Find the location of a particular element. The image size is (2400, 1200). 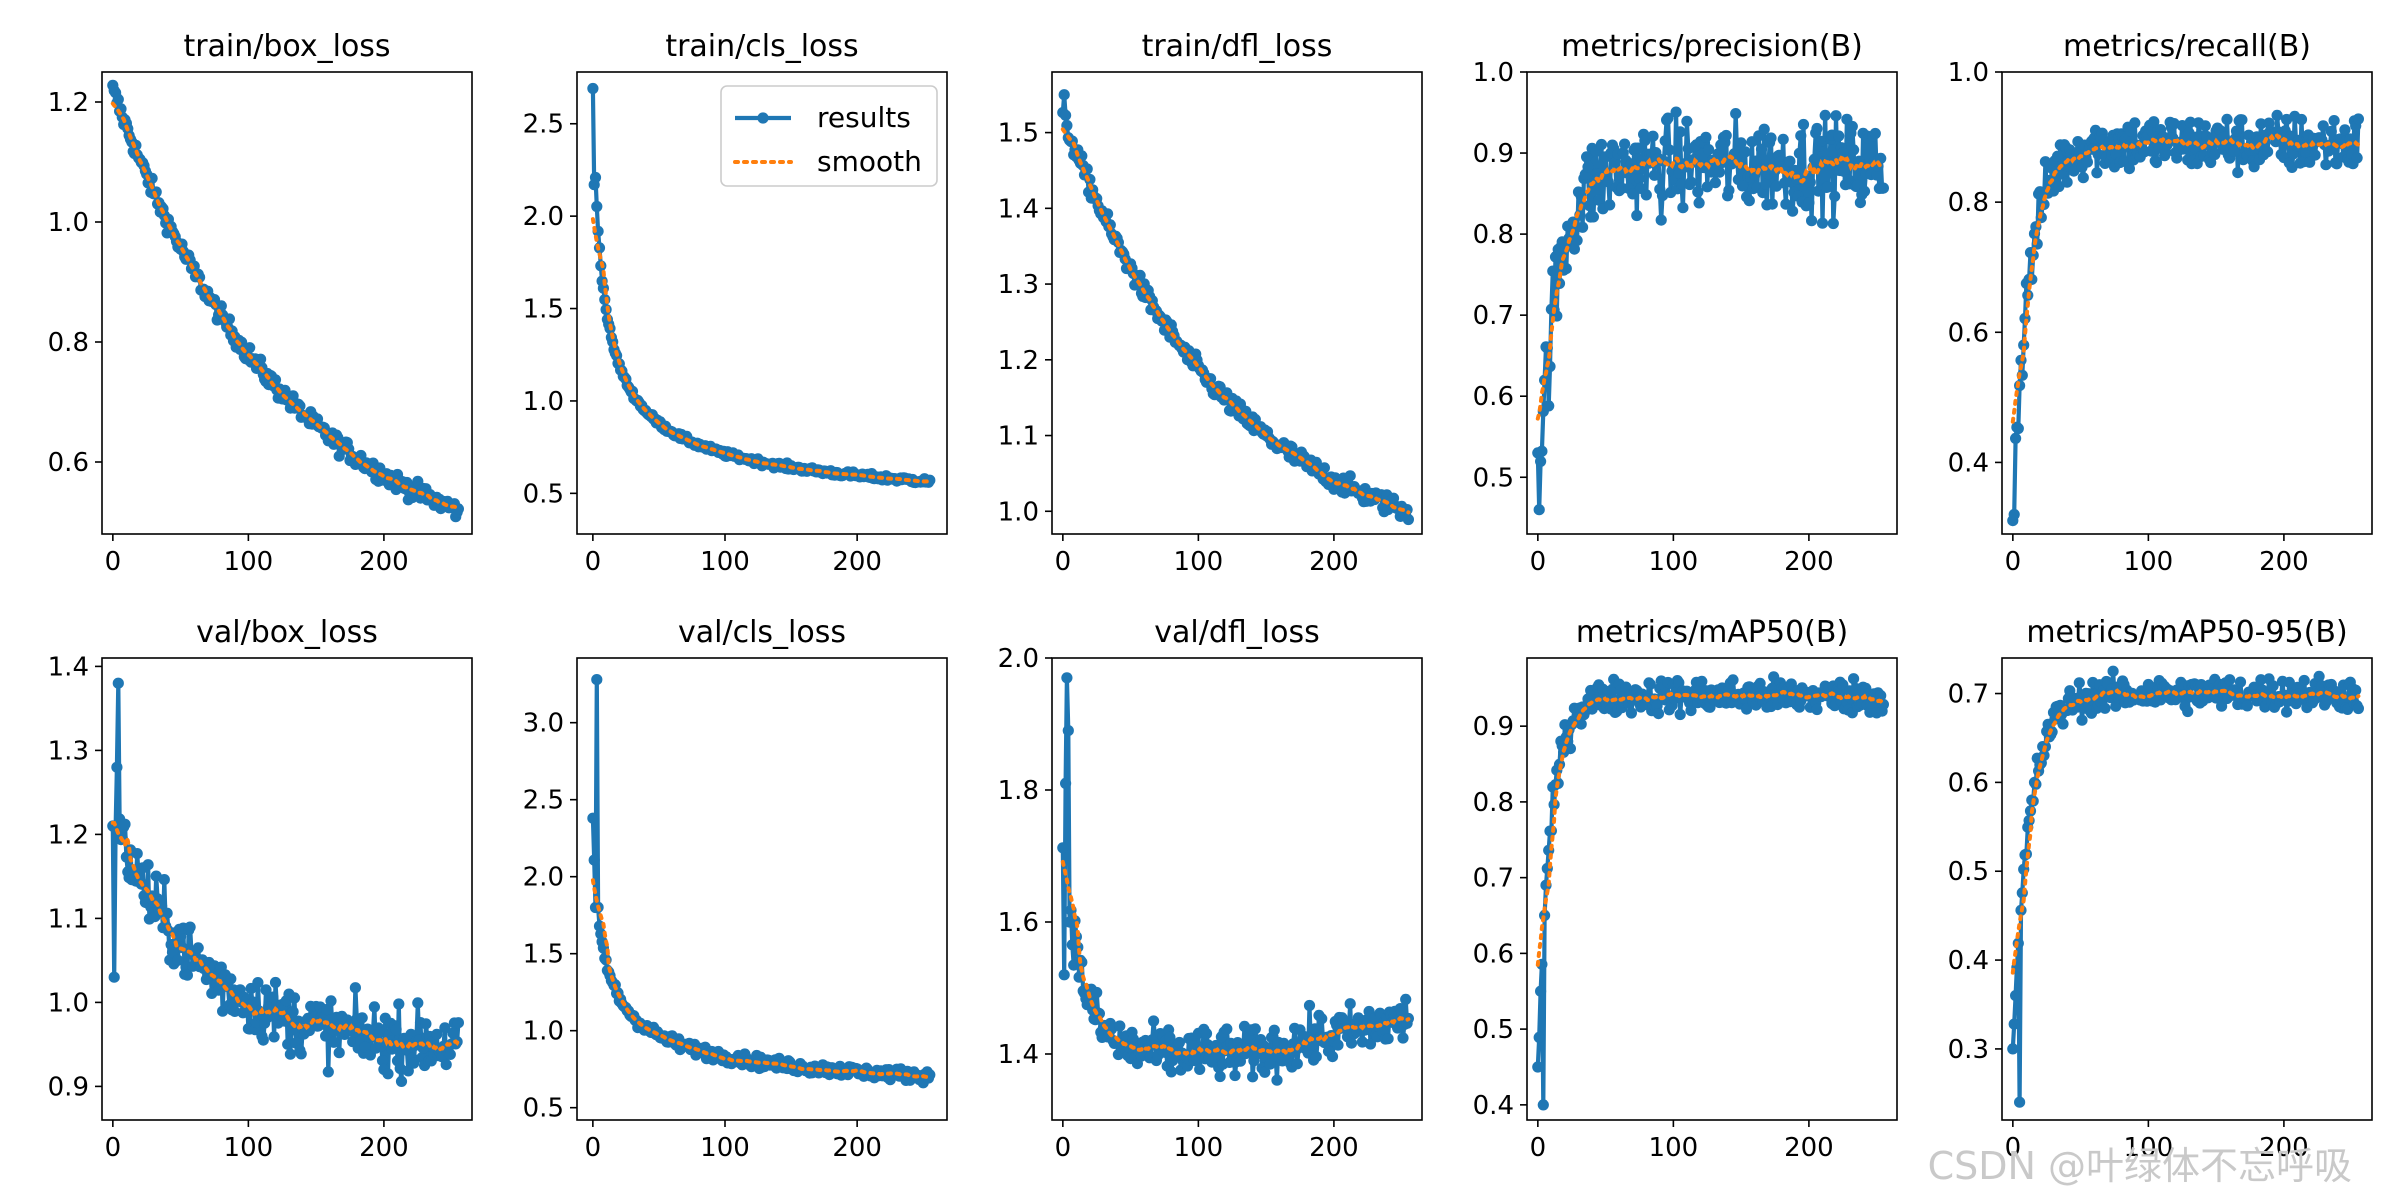

chart-panel: train/dfl_loss 0 100 200 1.0 1.1 1.2 1.3 1.4 1.5 is located at coordinates (1210, 303).